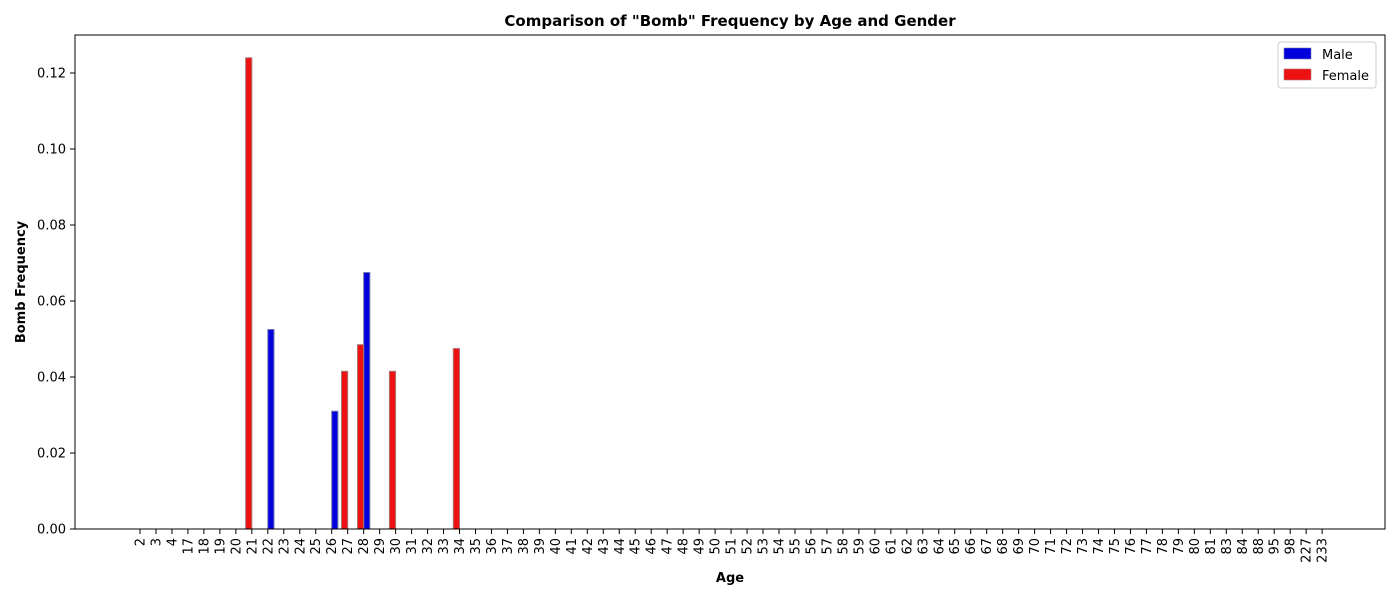 The height and width of the screenshot is (600, 1400). Describe the element at coordinates (51, 226) in the screenshot. I see `y-tick-label: 0.08` at that location.